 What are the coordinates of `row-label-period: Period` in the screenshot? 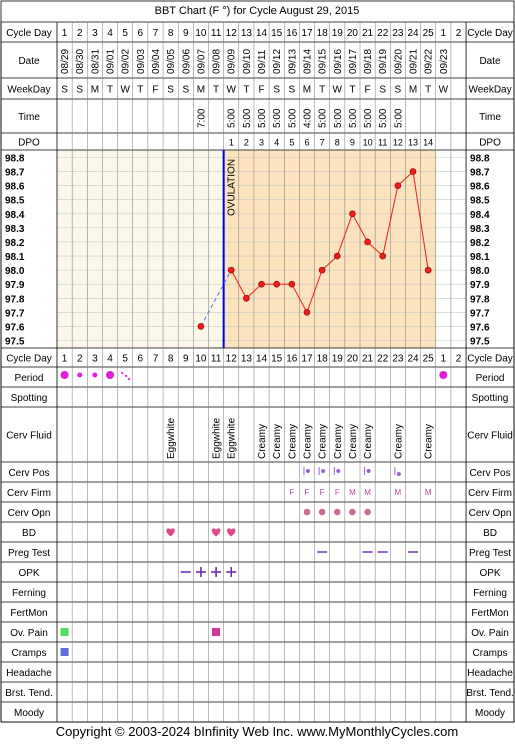 It's located at (29, 378).